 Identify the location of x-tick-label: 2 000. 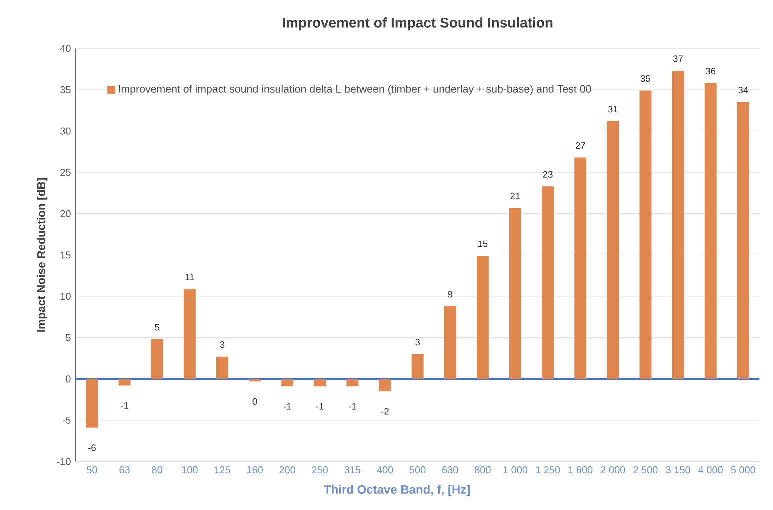
(613, 470).